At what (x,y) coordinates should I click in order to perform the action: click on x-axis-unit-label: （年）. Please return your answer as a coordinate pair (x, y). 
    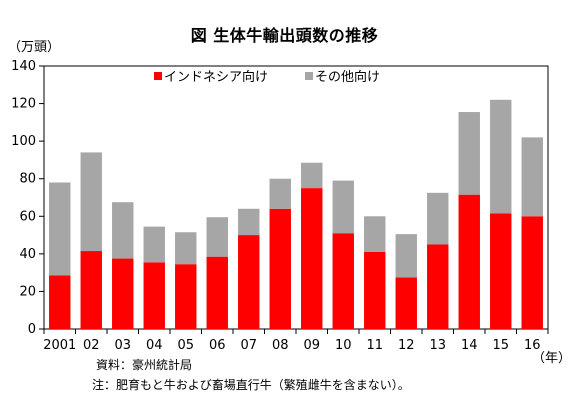
    Looking at the image, I should click on (550, 358).